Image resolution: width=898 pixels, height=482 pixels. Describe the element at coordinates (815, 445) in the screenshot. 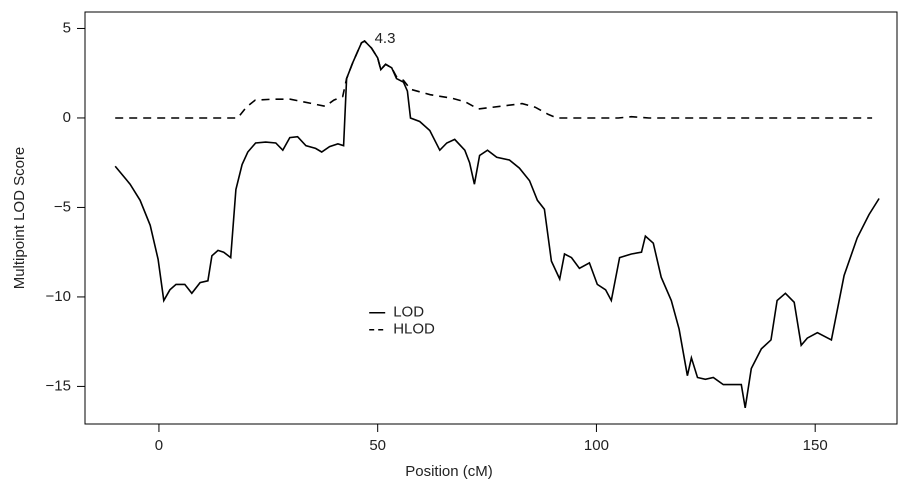

I see `x-tick-label: 150` at that location.